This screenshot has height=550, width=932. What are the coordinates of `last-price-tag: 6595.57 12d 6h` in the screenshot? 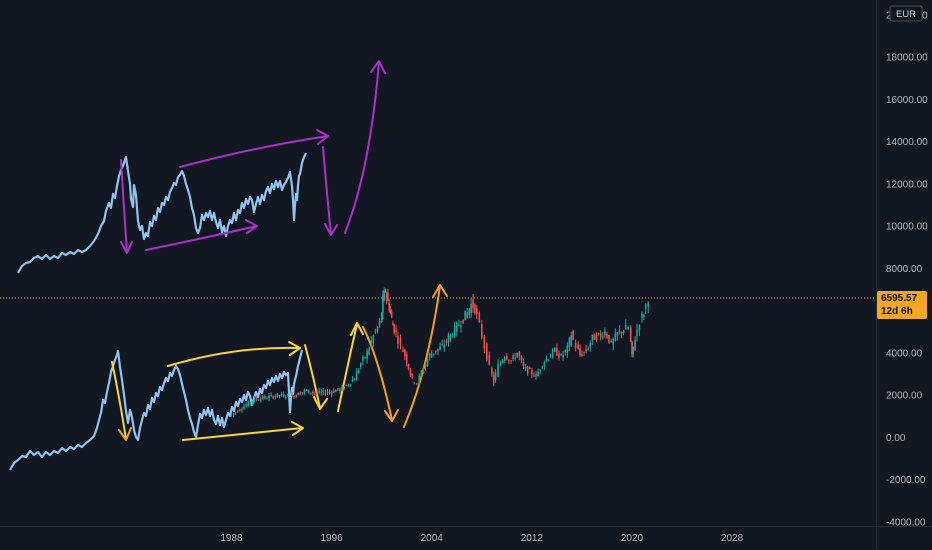 It's located at (902, 304).